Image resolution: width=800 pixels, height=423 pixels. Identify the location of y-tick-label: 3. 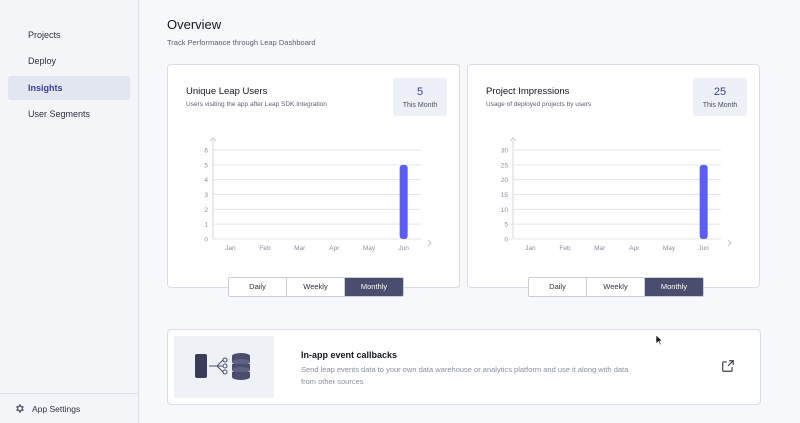
(206, 195).